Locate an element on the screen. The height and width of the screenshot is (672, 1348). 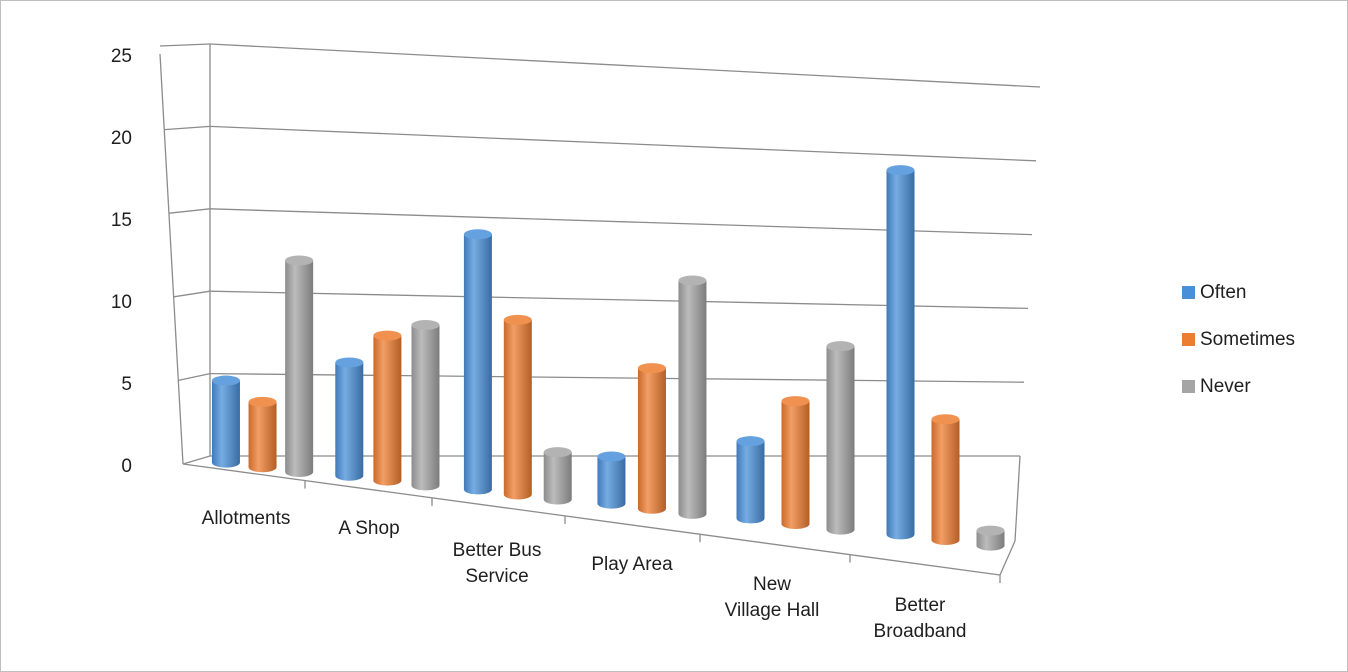
legend-label: Never is located at coordinates (1225, 386).